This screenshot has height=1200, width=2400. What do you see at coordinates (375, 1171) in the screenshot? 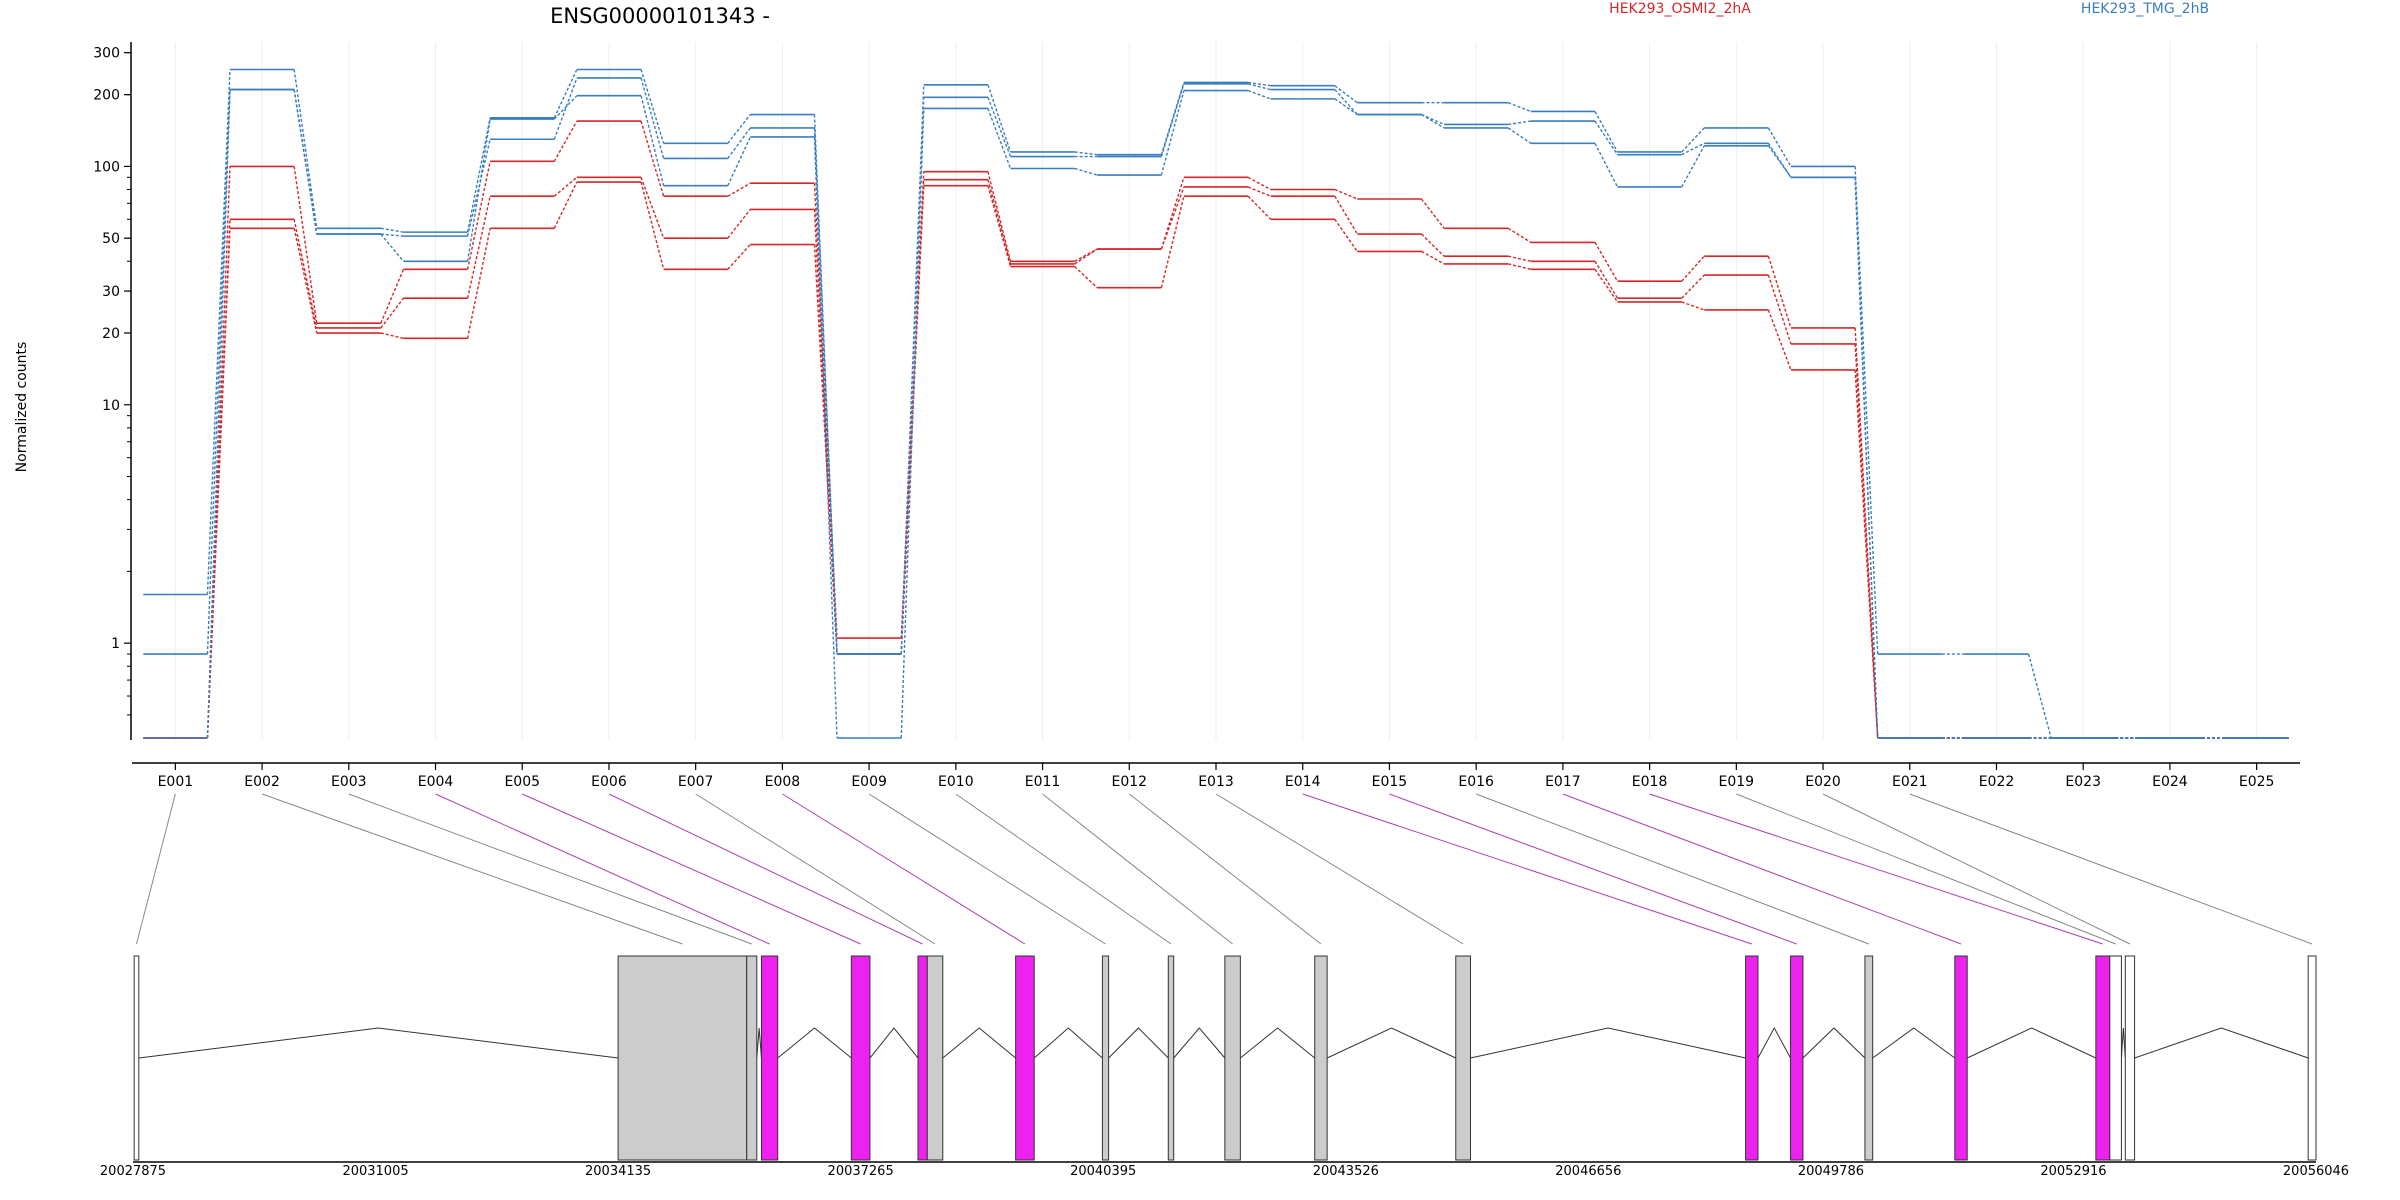
I see `genomic-tick-label: 20031005` at bounding box center [375, 1171].